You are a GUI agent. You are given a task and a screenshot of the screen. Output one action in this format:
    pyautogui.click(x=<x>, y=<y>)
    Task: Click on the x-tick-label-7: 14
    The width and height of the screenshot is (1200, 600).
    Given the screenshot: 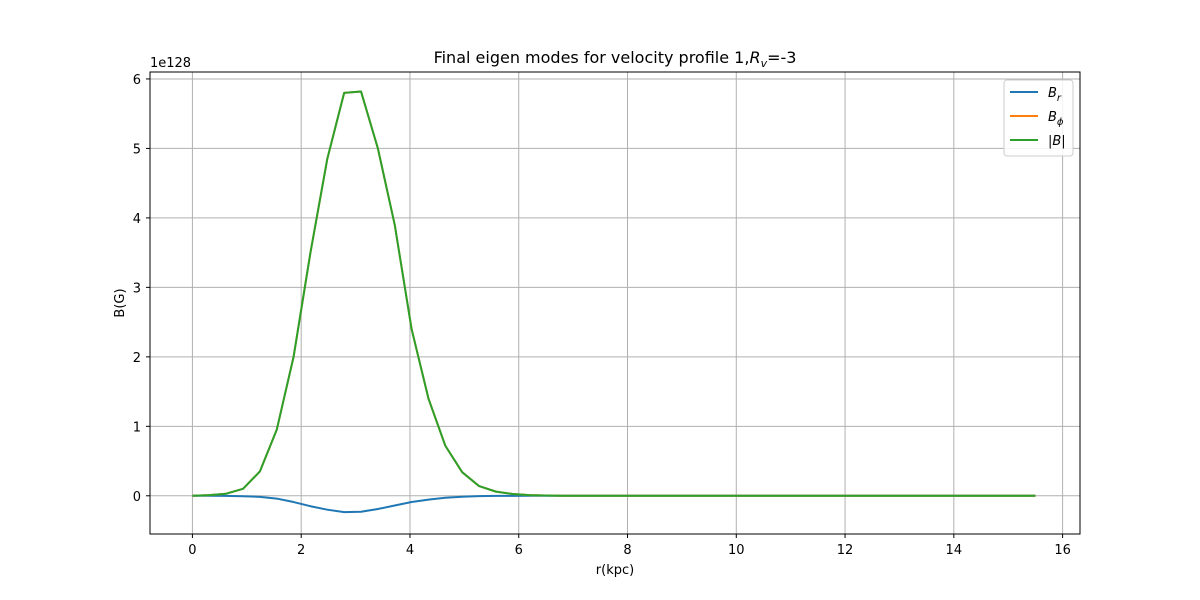 What is the action you would take?
    pyautogui.click(x=954, y=550)
    